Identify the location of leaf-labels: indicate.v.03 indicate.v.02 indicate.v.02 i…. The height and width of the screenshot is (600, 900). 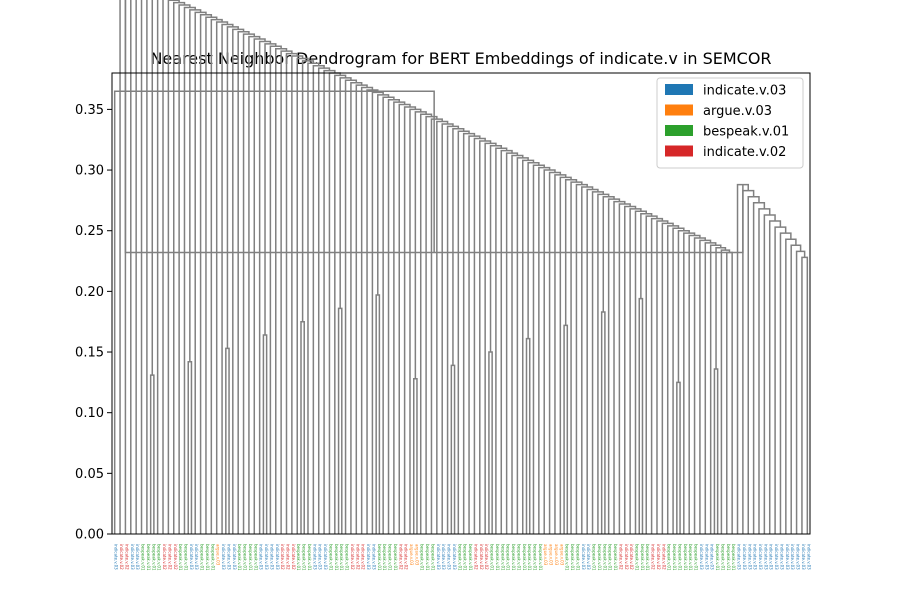
(463, 557).